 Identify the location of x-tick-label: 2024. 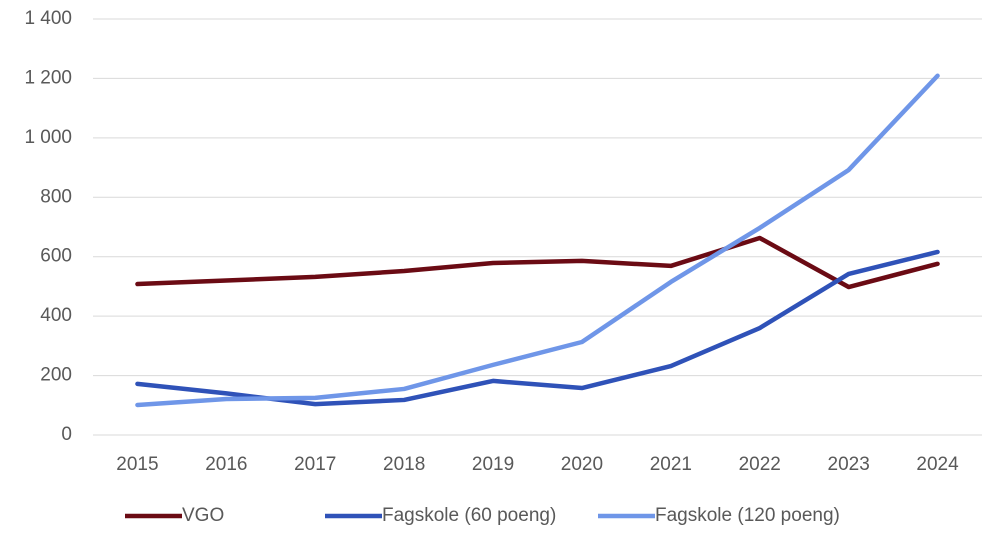
(937, 464).